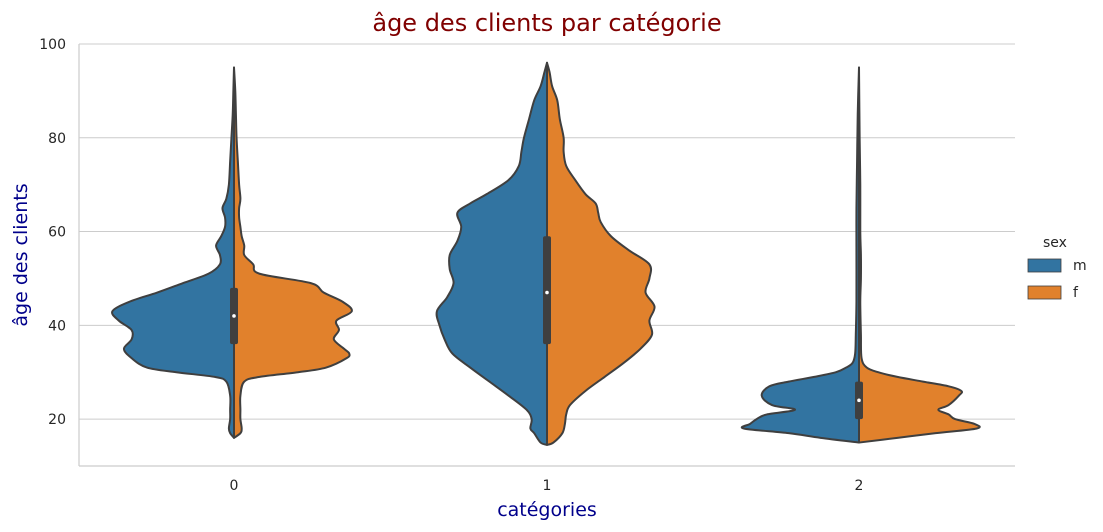 This screenshot has height=532, width=1103. I want to click on y-tick-label: 80, so click(57, 139).